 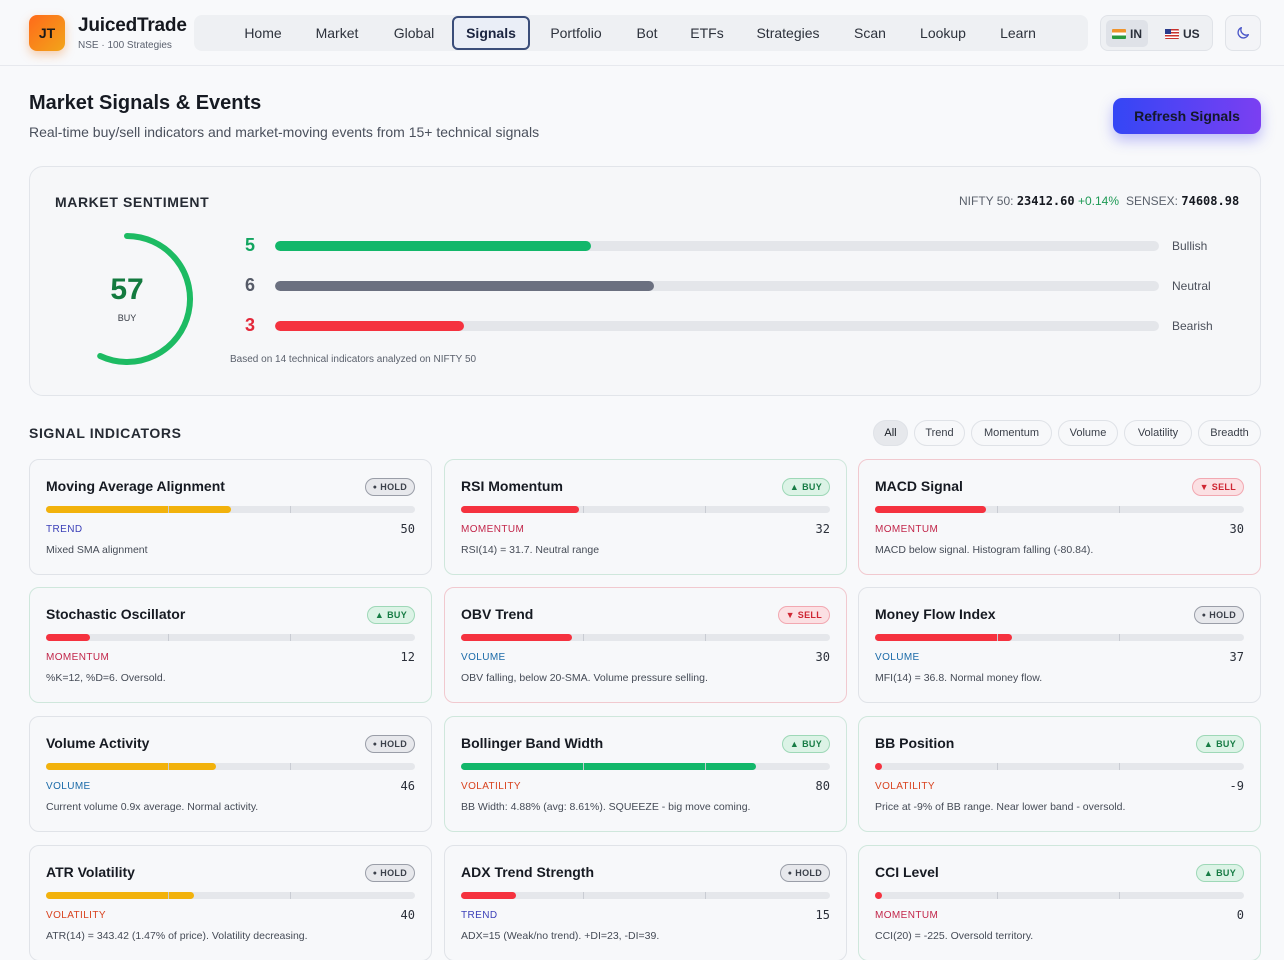 What do you see at coordinates (491, 33) in the screenshot?
I see `nav-signals: Signals` at bounding box center [491, 33].